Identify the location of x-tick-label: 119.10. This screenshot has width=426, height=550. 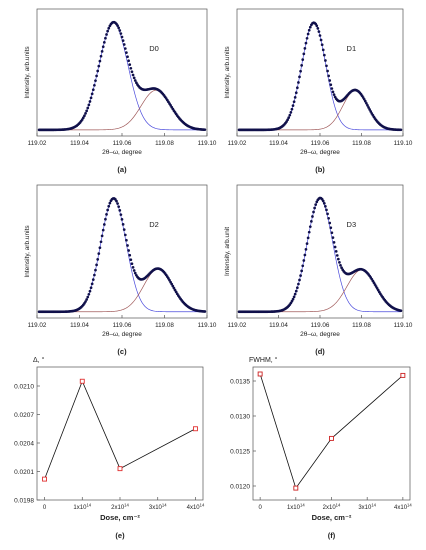
(403, 325).